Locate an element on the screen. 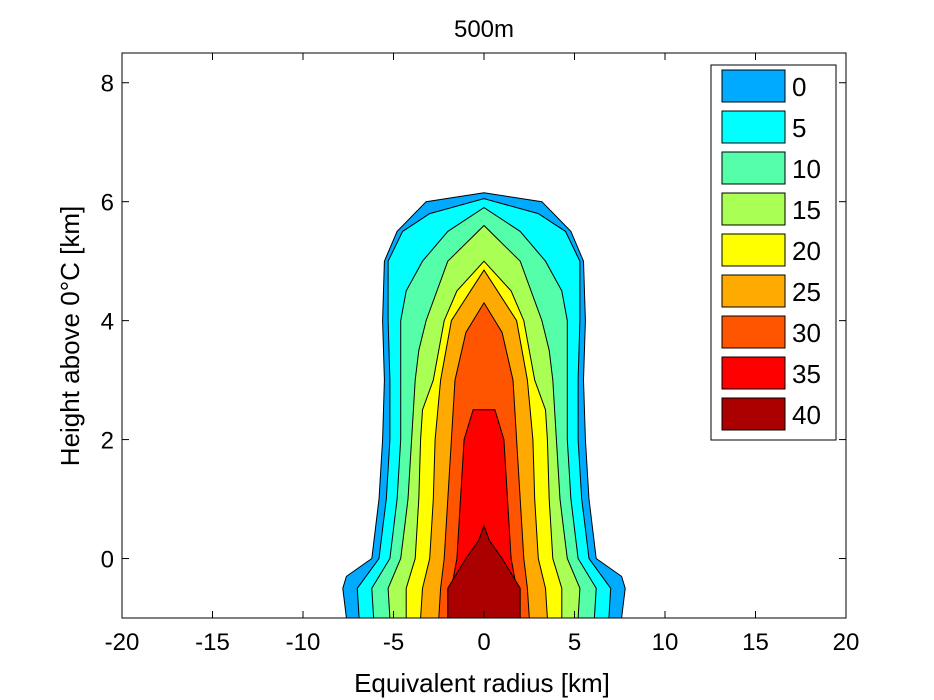 The width and height of the screenshot is (934, 700). x-tick-label: 10 is located at coordinates (665, 642).